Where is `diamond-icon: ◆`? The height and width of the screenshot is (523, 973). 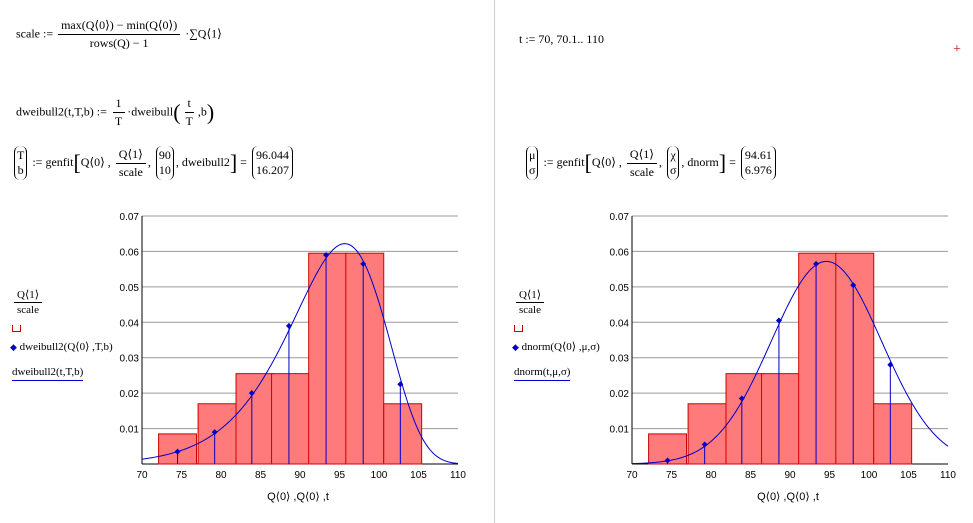 diamond-icon: ◆ is located at coordinates (13, 347).